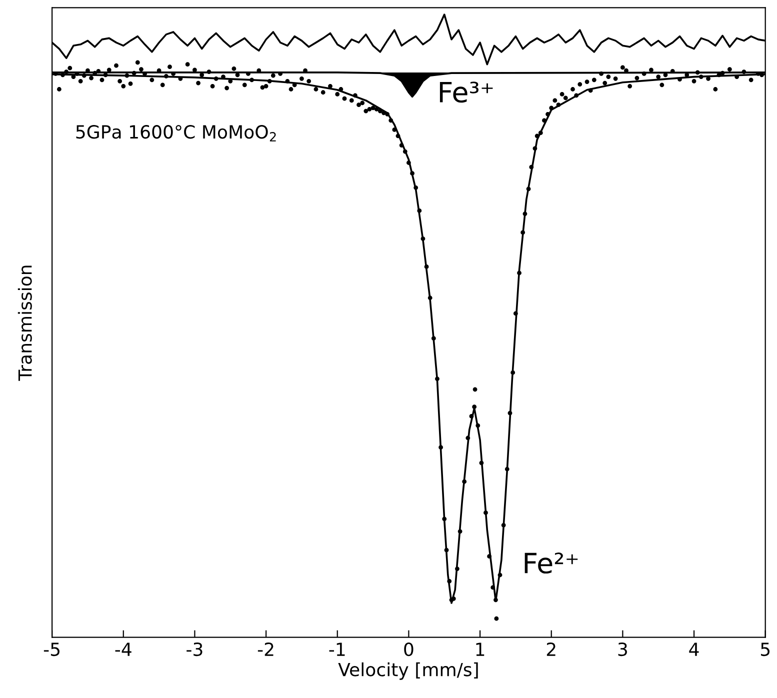 This screenshot has height=698, width=777. I want to click on x-tick-label: -4, so click(123, 649).